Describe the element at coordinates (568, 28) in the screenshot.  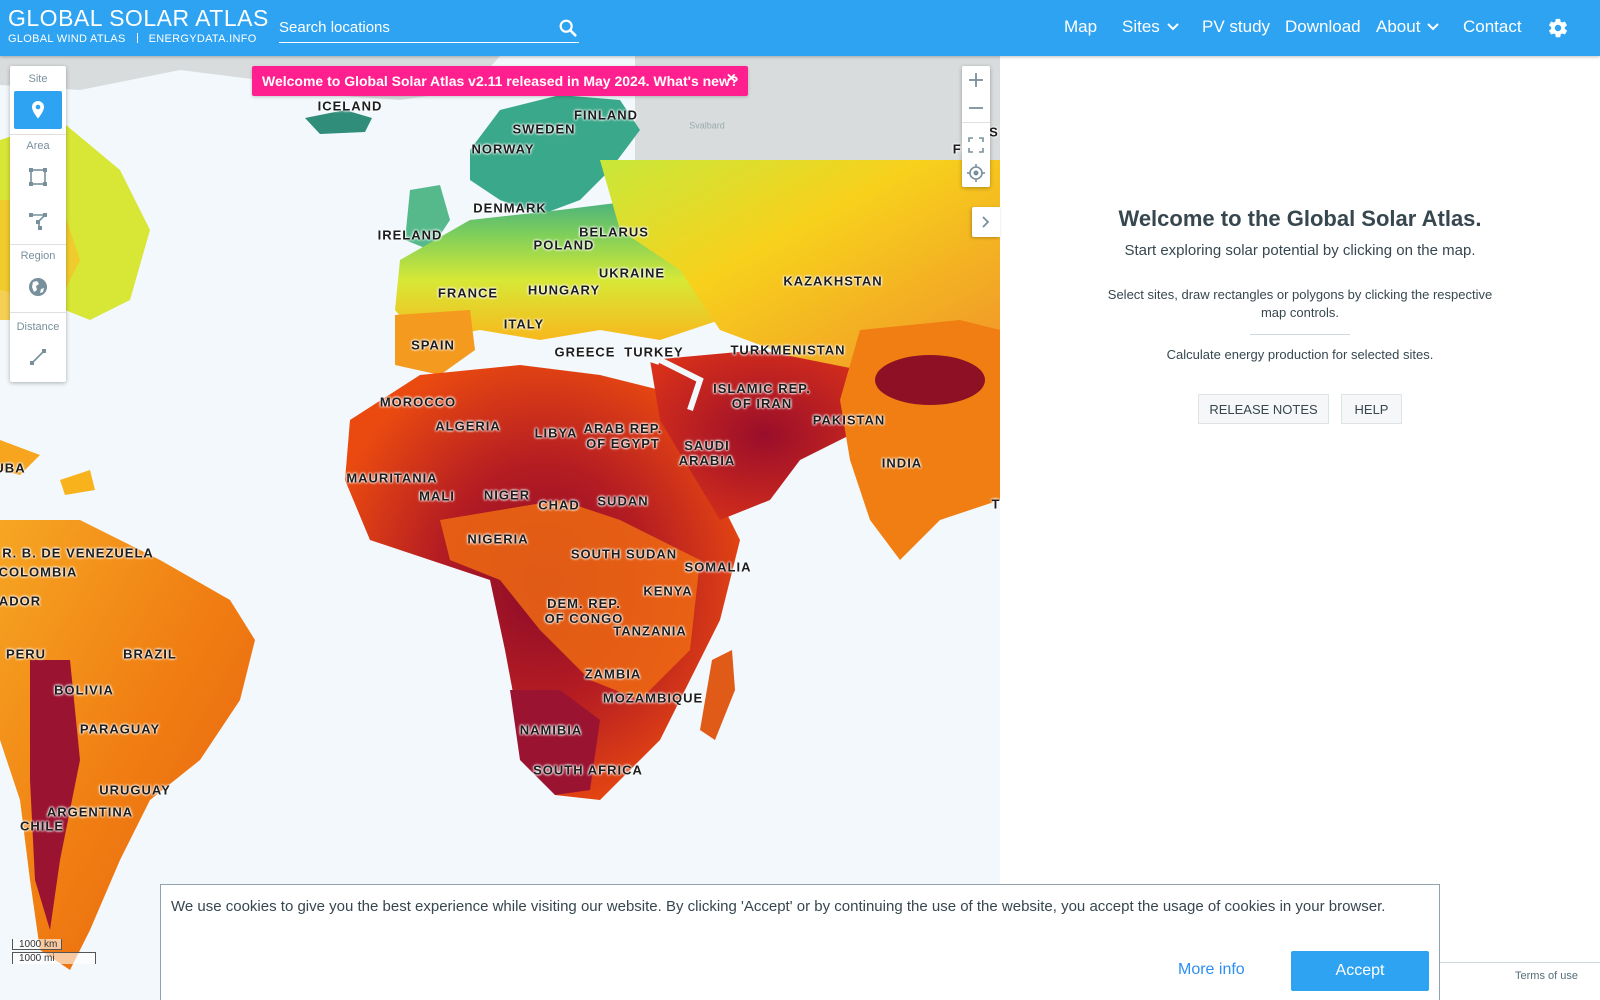
I see `search-icon` at that location.